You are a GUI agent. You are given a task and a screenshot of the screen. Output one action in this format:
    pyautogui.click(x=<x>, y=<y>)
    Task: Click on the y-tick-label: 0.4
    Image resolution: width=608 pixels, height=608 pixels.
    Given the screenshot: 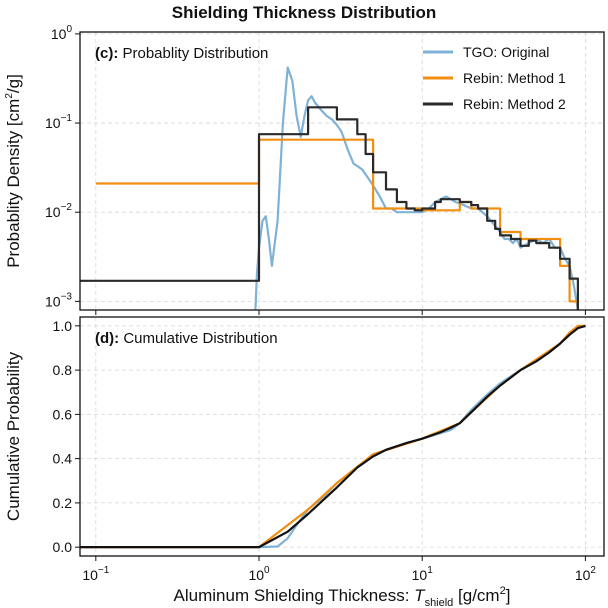 What is the action you would take?
    pyautogui.click(x=63, y=459)
    